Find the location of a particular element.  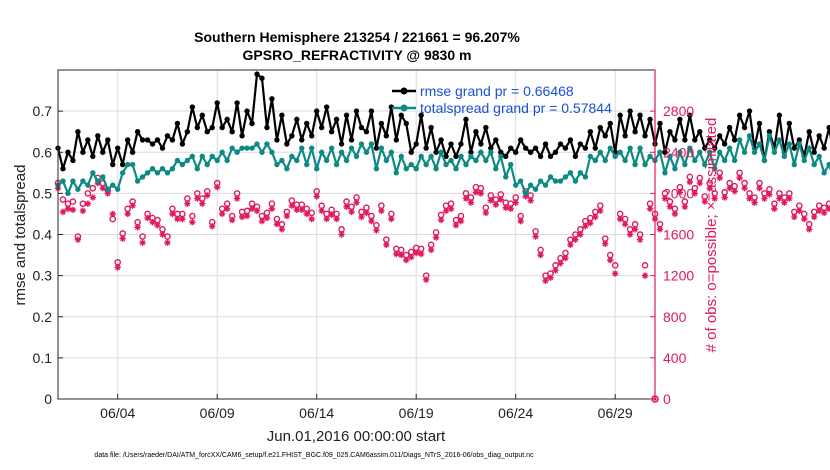

legend-spread-label: totalspread grand pr = 0.57844 is located at coordinates (516, 108).